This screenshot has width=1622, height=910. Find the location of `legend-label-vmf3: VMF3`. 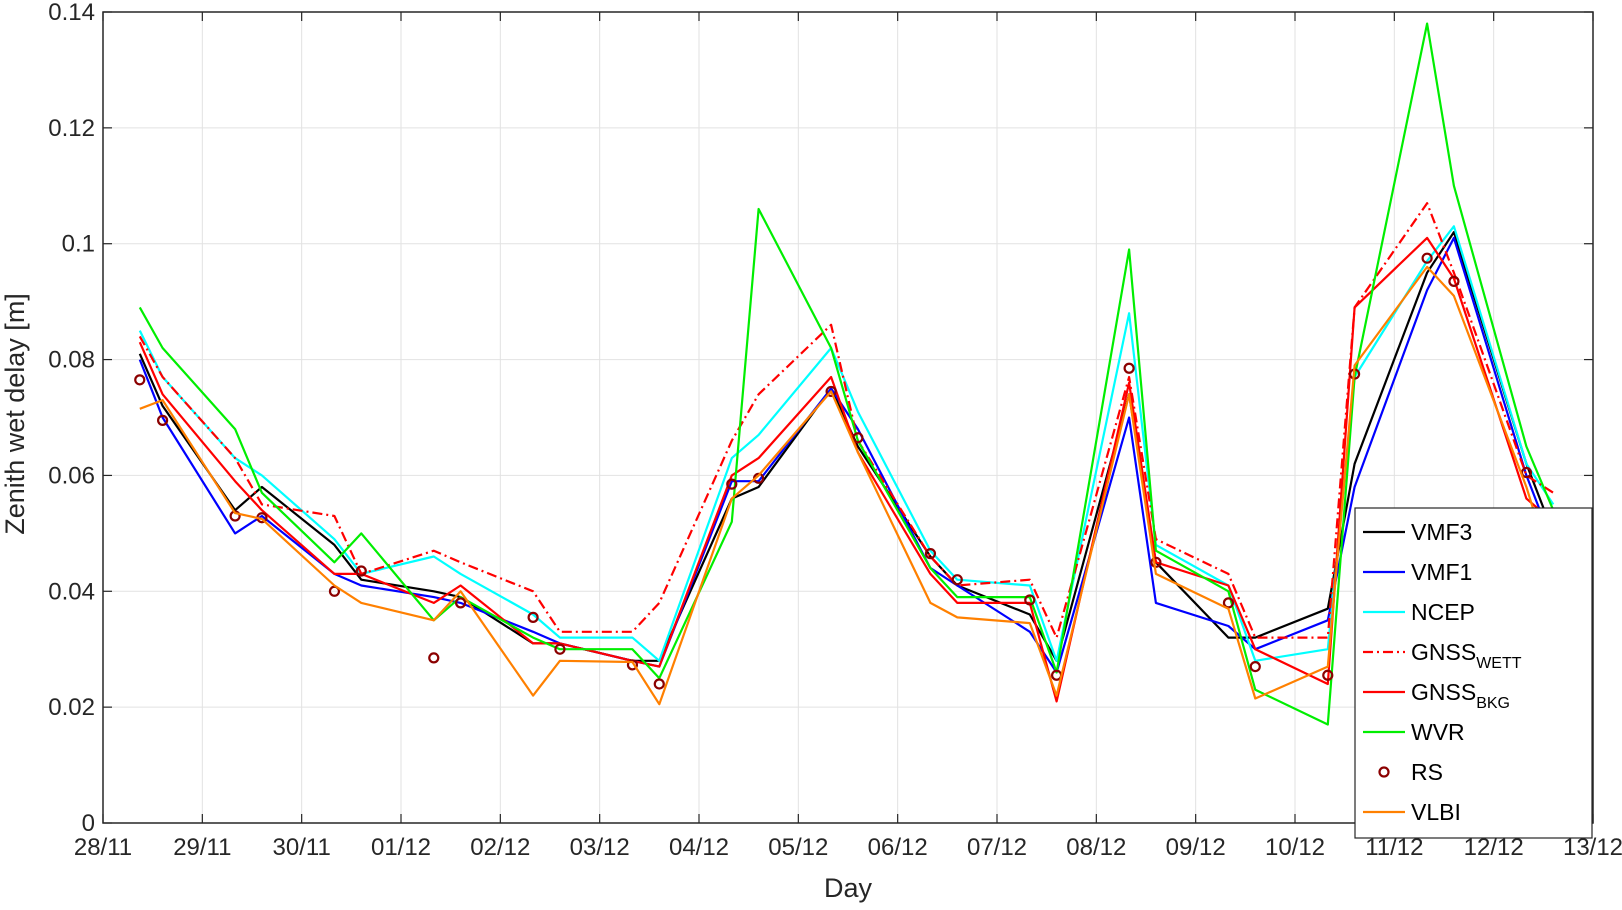

legend-label-vmf3: VMF3 is located at coordinates (1441, 532).